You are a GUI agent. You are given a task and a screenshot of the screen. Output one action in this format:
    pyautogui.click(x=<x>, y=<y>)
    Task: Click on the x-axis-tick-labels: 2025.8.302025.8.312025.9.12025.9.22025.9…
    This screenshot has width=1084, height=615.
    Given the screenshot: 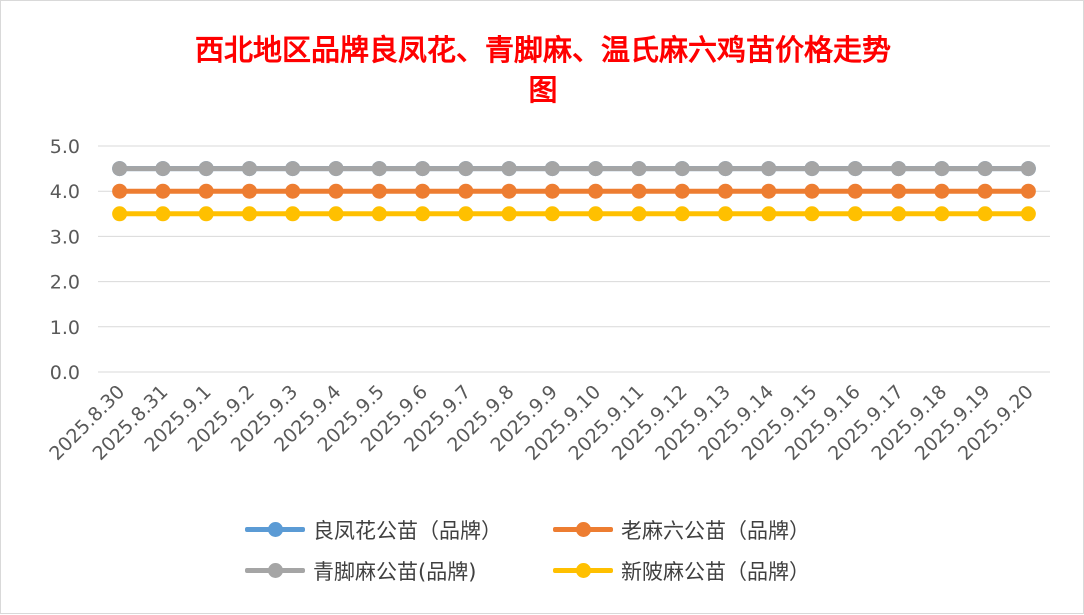 What is the action you would take?
    pyautogui.click(x=541, y=423)
    